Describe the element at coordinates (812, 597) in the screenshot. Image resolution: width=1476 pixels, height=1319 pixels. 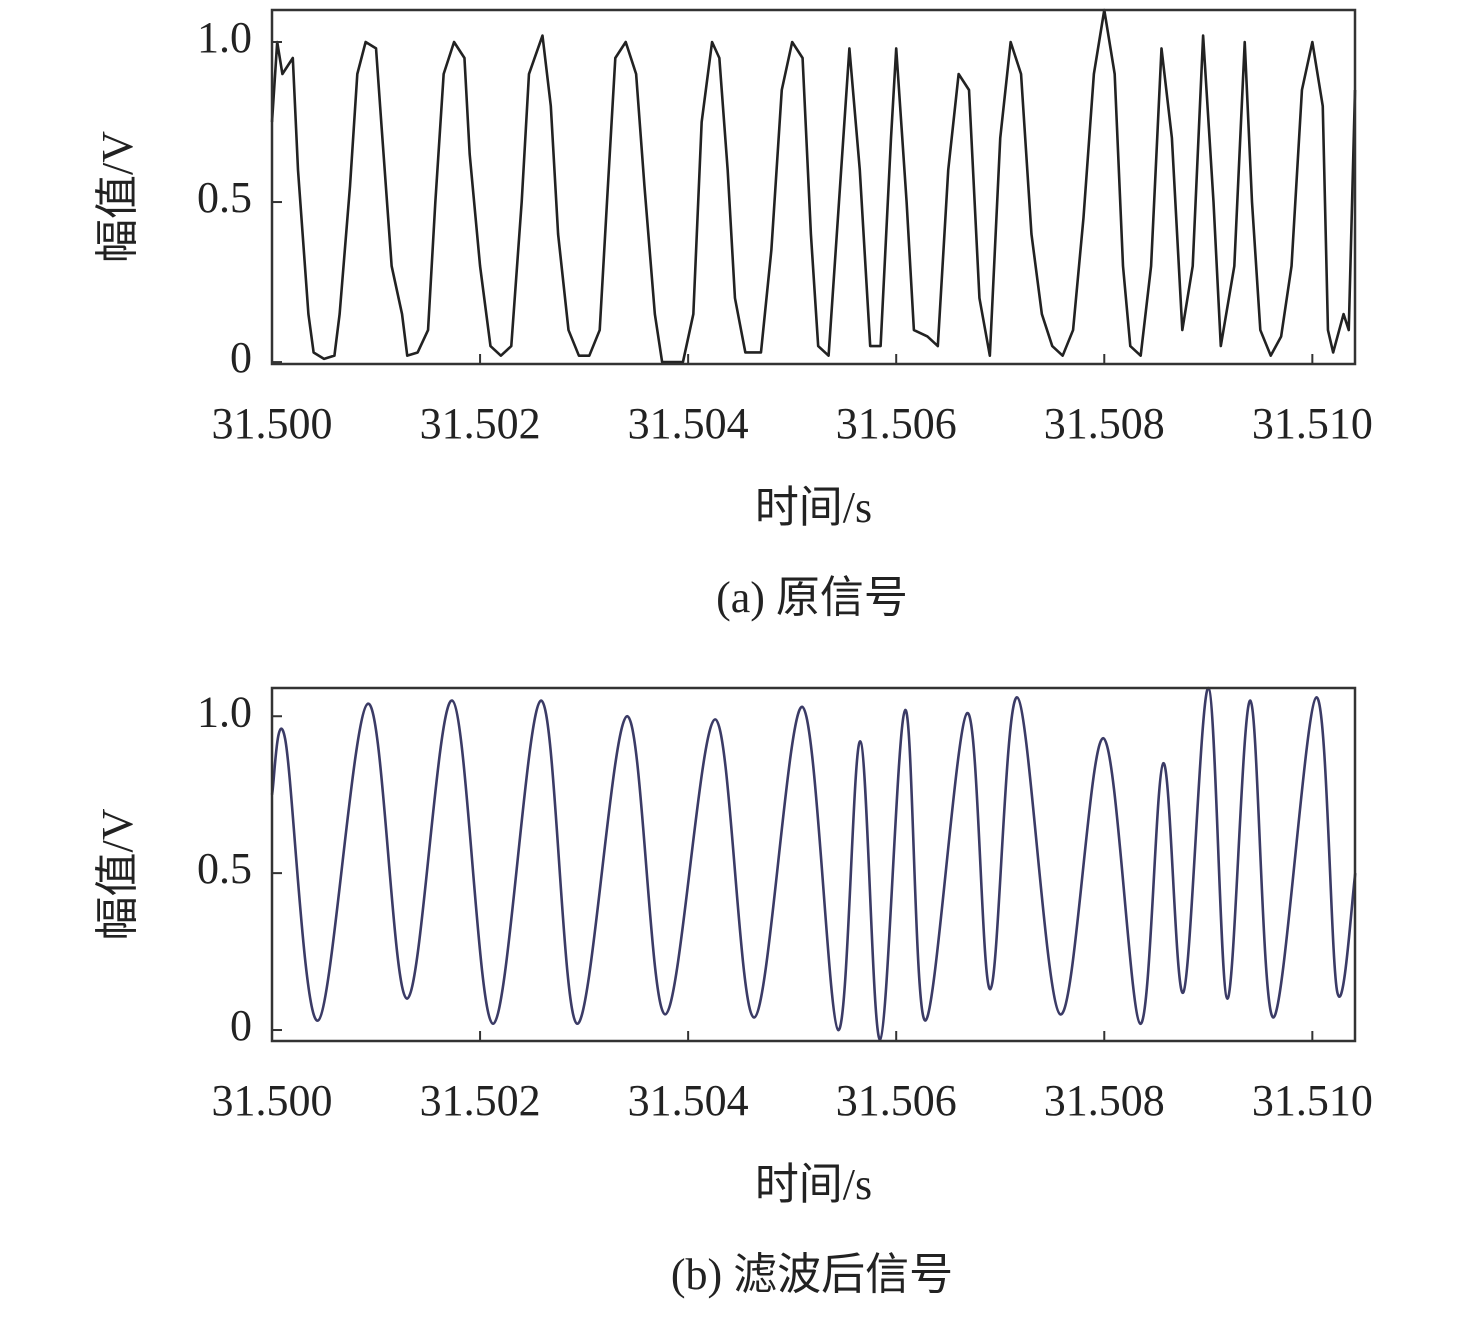
I see `caption: (a) 原信号` at that location.